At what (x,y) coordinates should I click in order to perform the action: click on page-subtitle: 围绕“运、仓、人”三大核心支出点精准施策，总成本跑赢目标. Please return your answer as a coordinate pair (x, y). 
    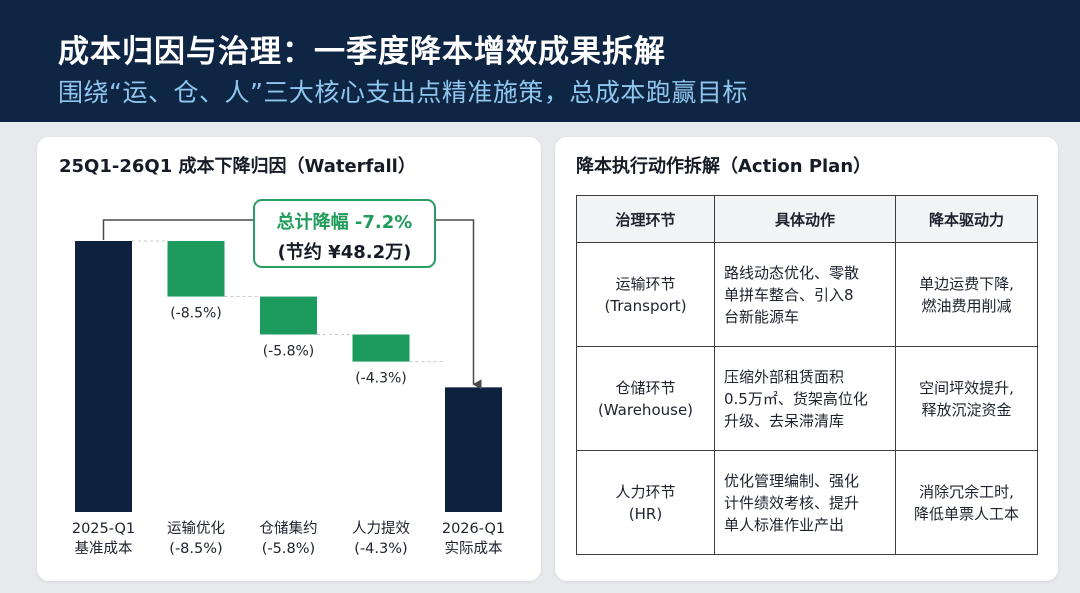
    Looking at the image, I should click on (403, 92).